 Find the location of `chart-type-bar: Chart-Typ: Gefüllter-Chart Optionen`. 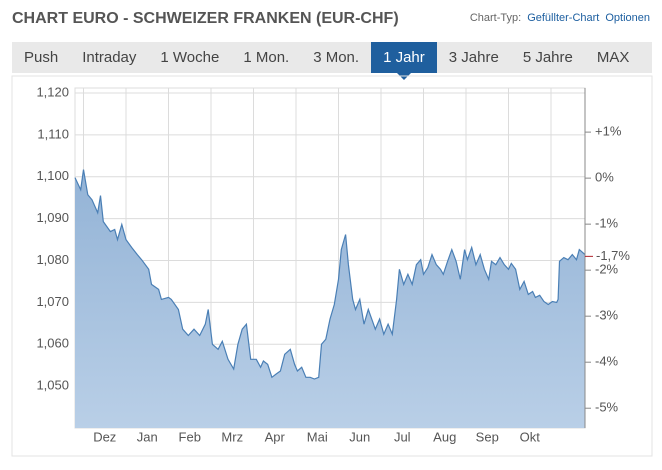

chart-type-bar: Chart-Typ: Gefüllter-Chart Optionen is located at coordinates (560, 18).